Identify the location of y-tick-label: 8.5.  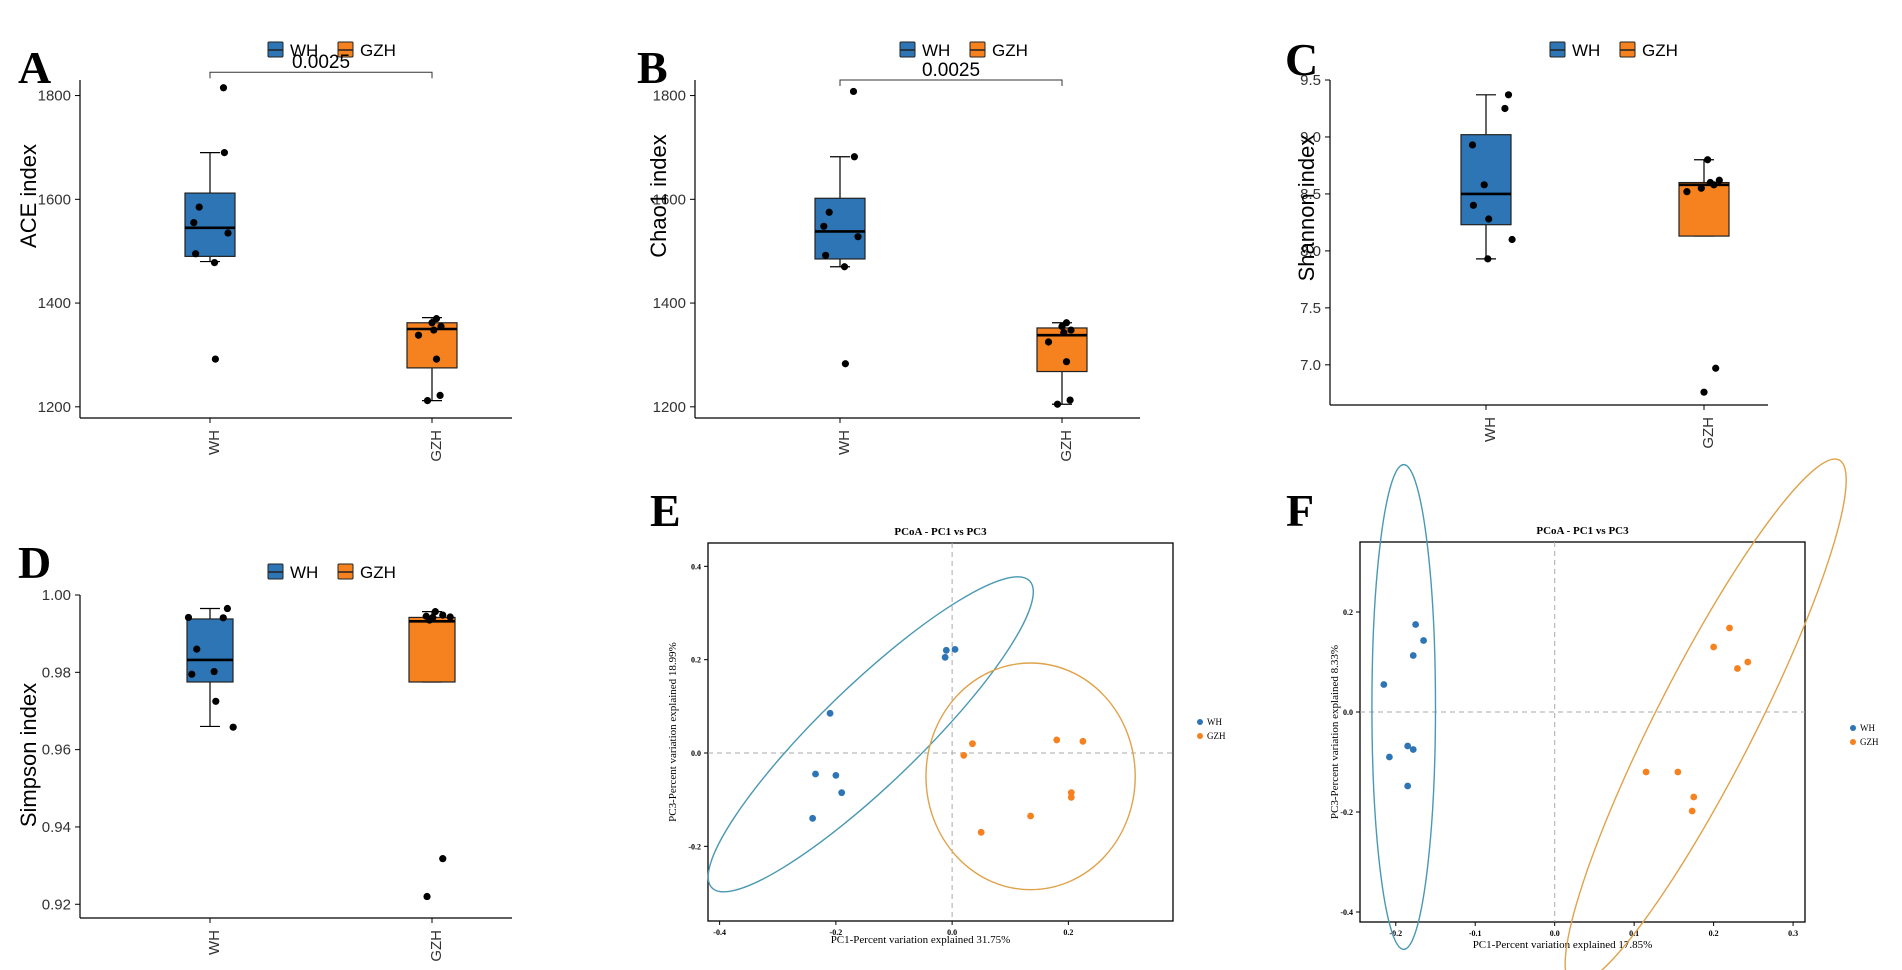
(1310, 194).